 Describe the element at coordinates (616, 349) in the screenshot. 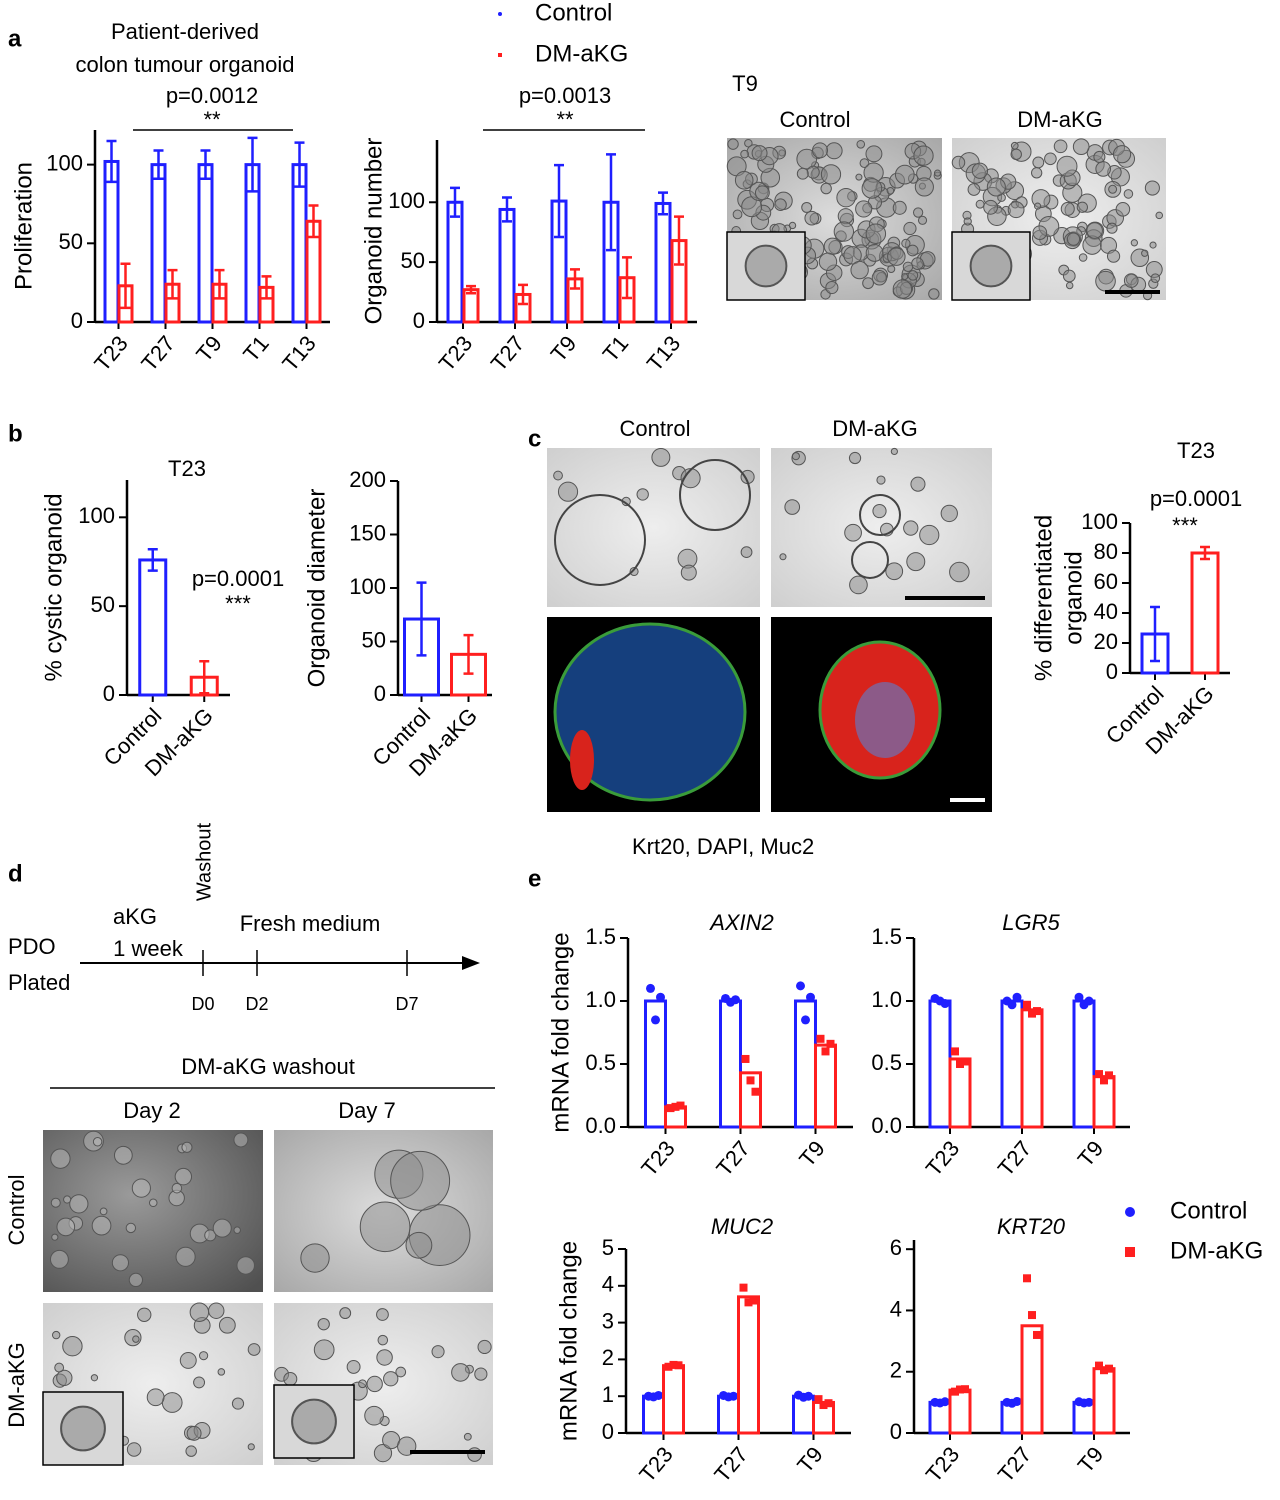

I see `x-tick-label: T1` at that location.